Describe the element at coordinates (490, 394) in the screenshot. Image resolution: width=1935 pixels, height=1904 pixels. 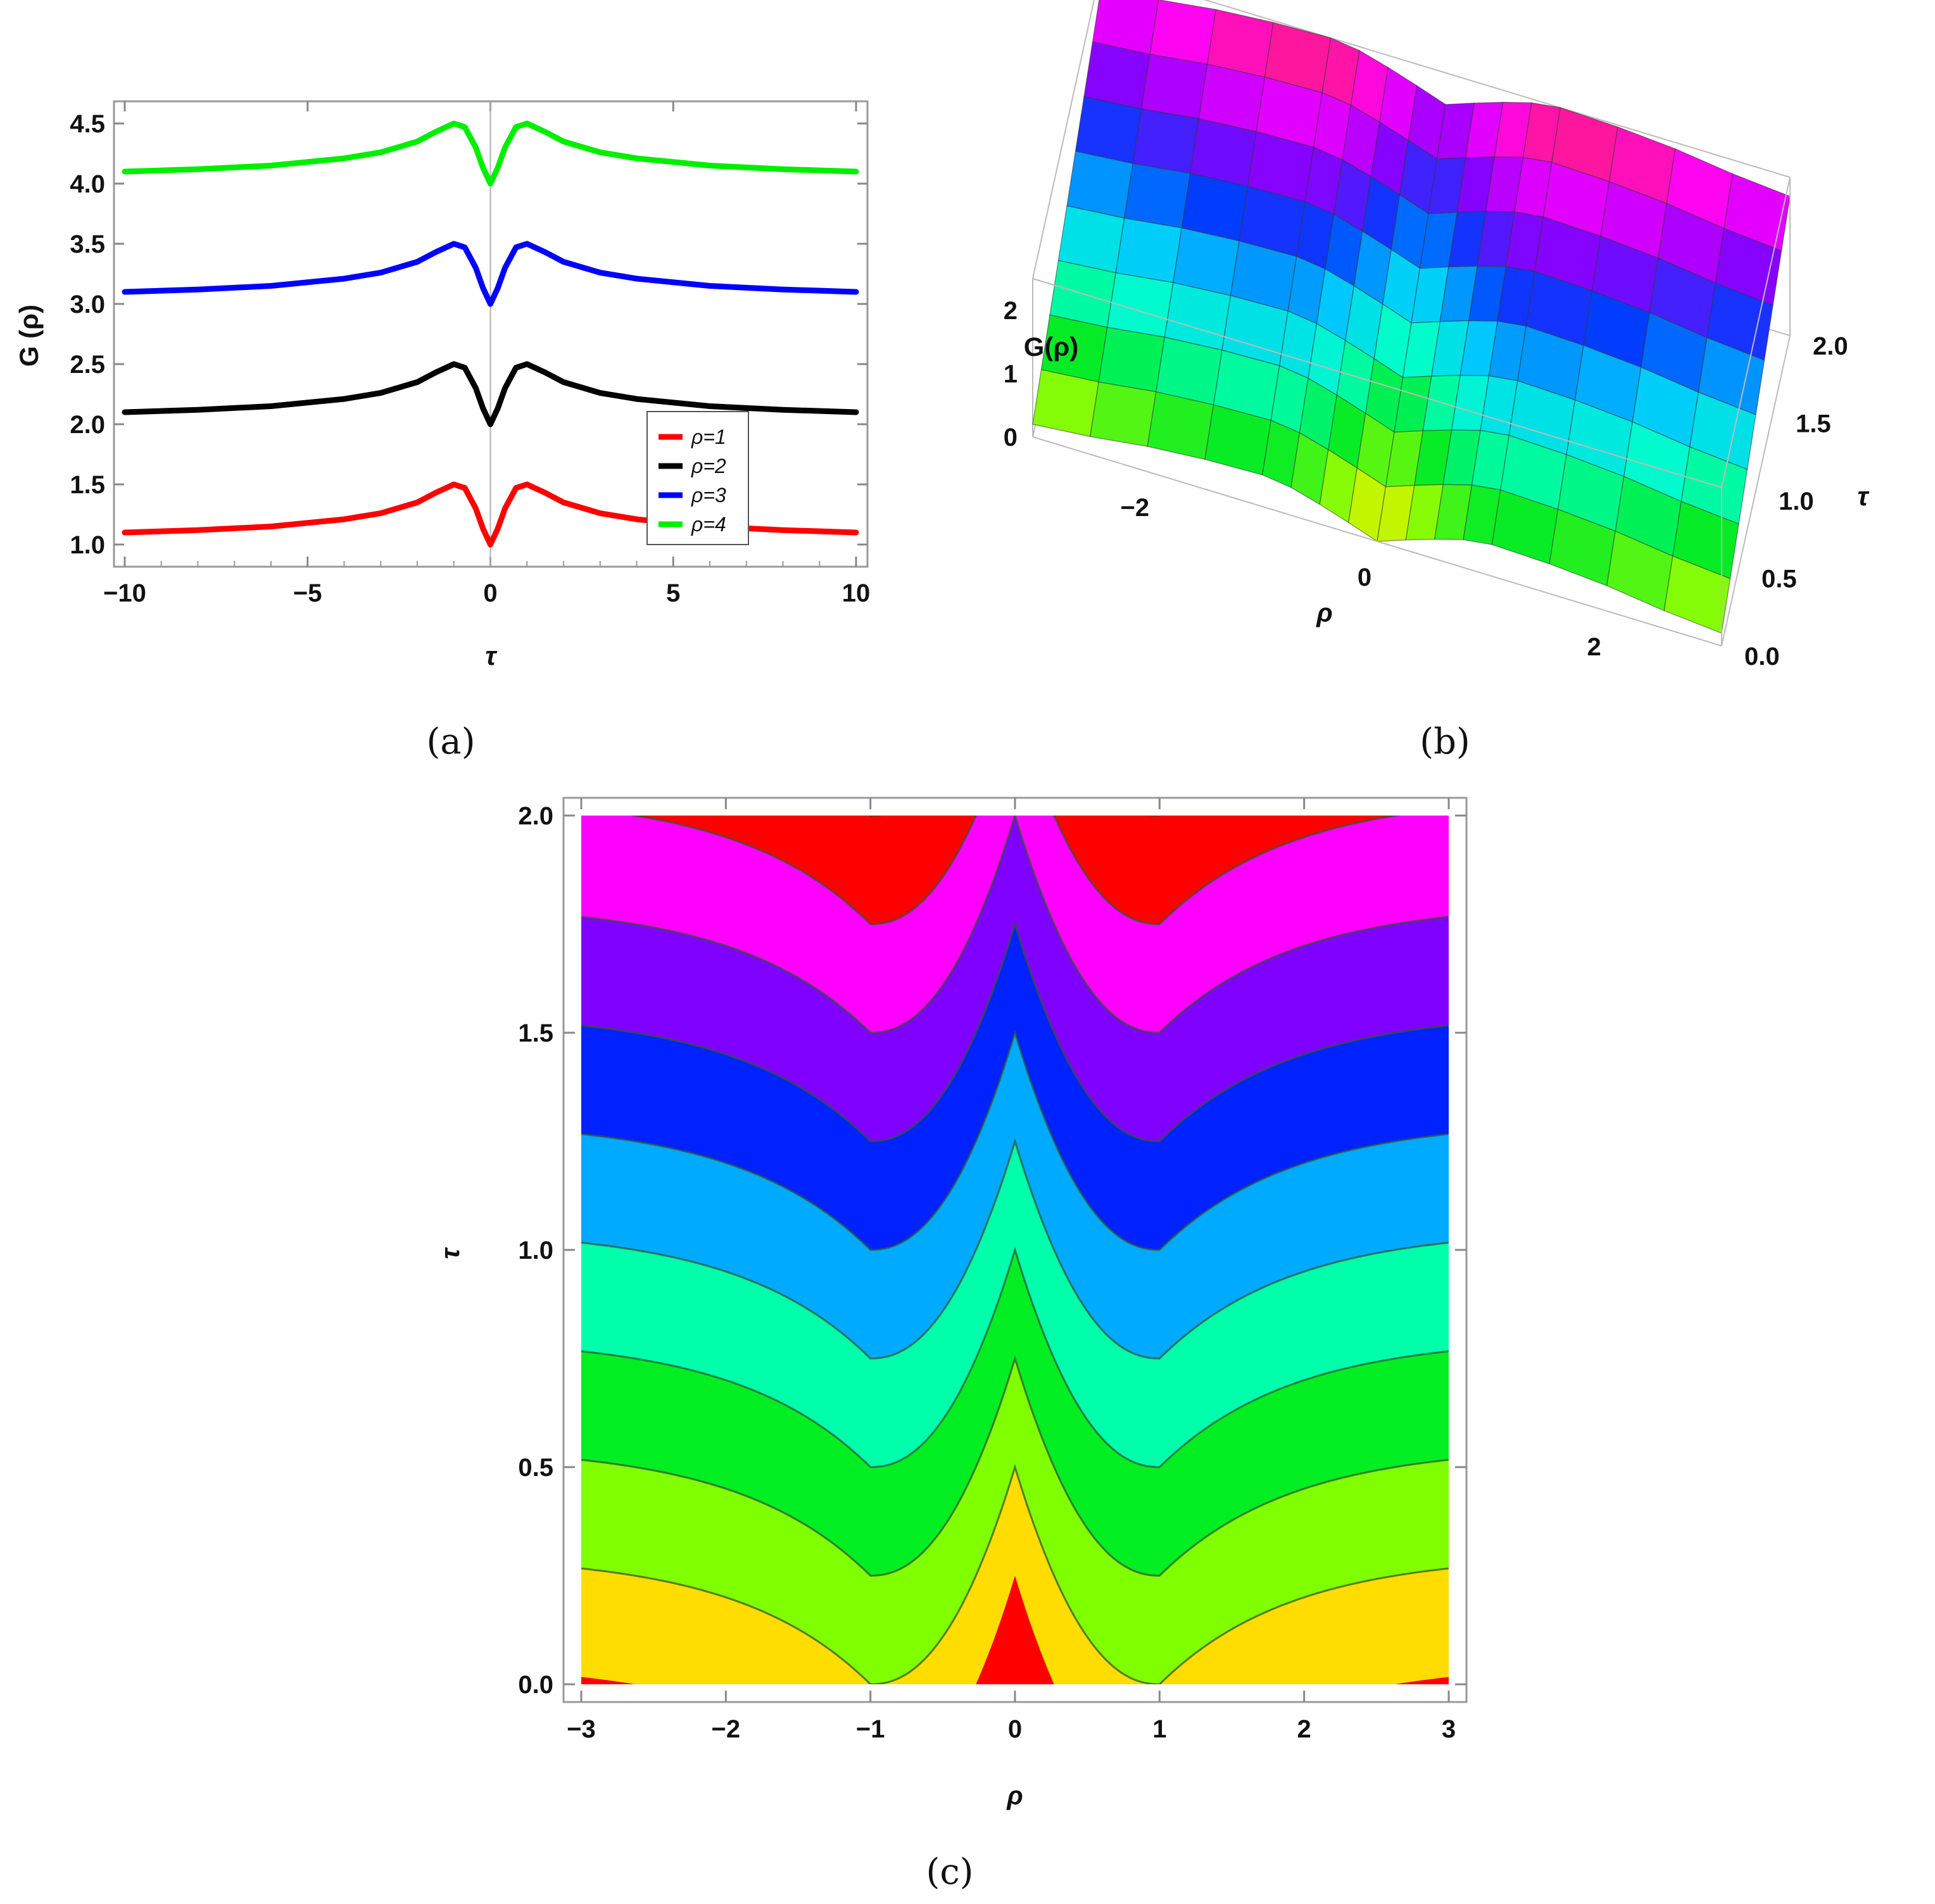
I see `panel-a-series-line-rho2` at that location.